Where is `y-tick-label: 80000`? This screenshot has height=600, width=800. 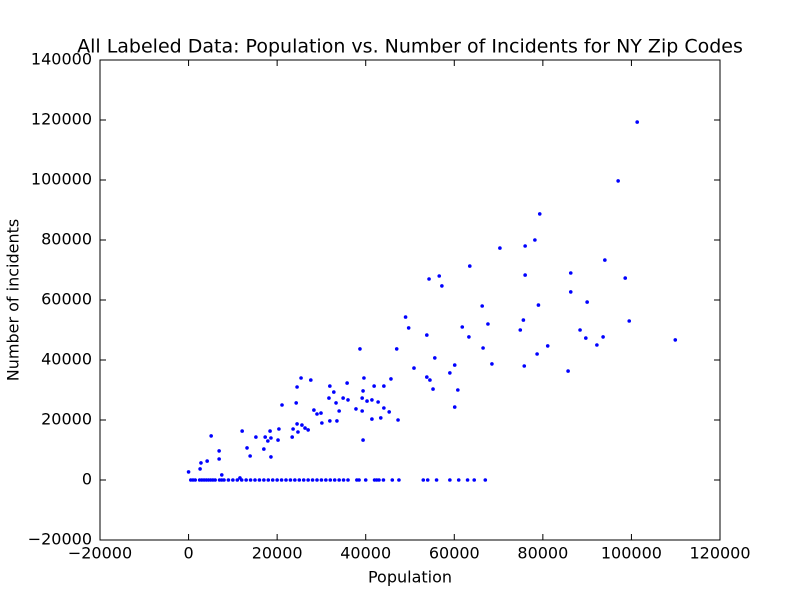 y-tick-label: 80000 is located at coordinates (66, 239).